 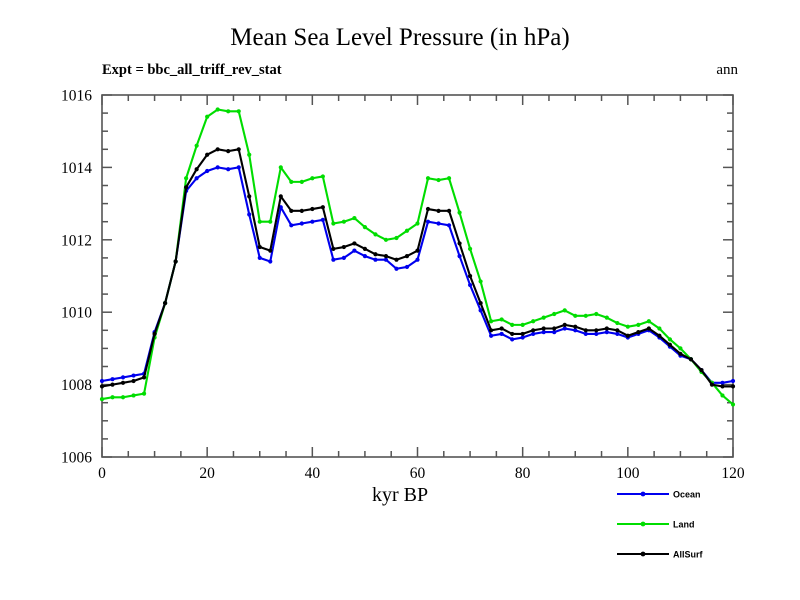 I want to click on svg-text: 100, so click(x=628, y=473).